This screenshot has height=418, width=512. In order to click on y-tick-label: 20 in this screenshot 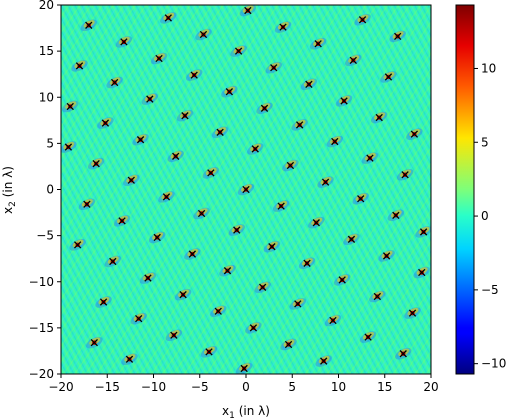, I will do `click(46, 6)`.